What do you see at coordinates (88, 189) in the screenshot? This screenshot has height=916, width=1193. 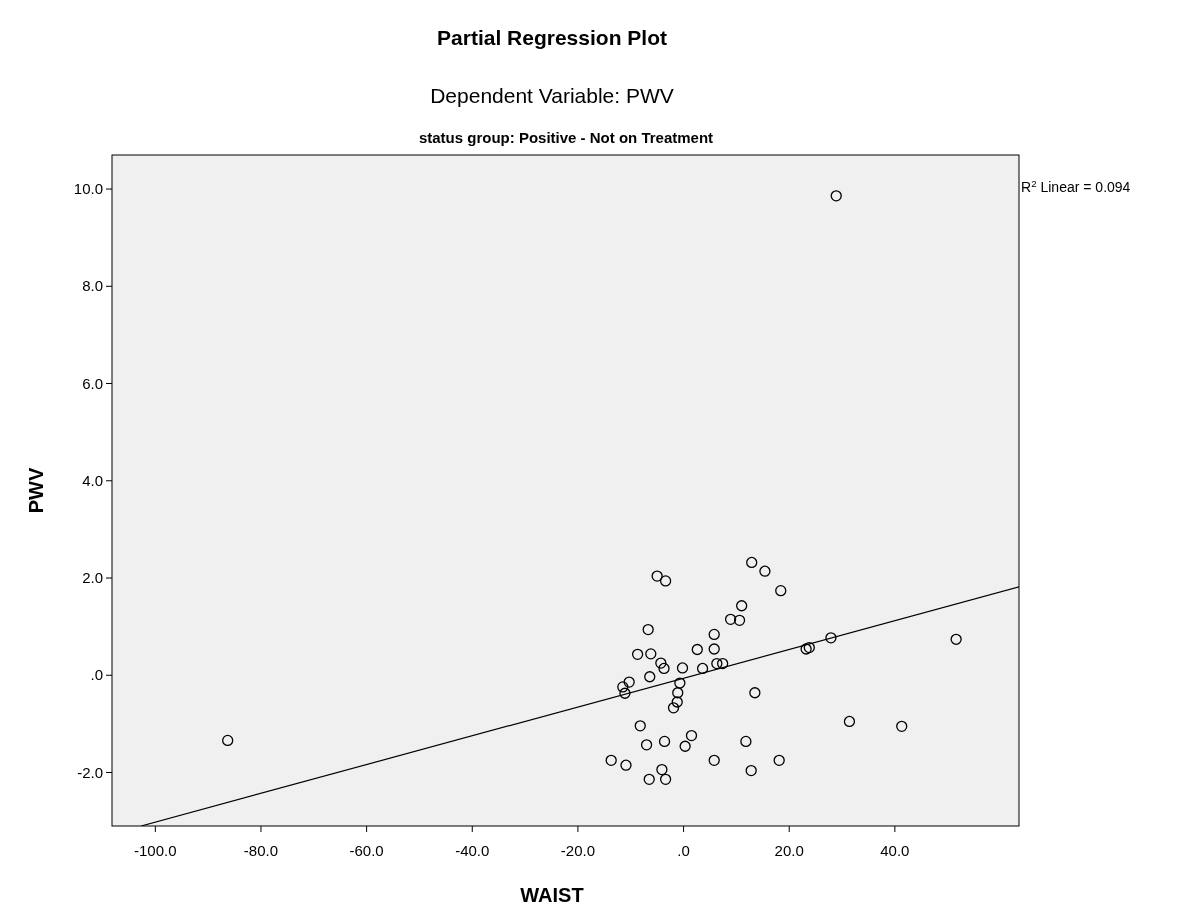 I see `y-tick-label: 10.0` at bounding box center [88, 189].